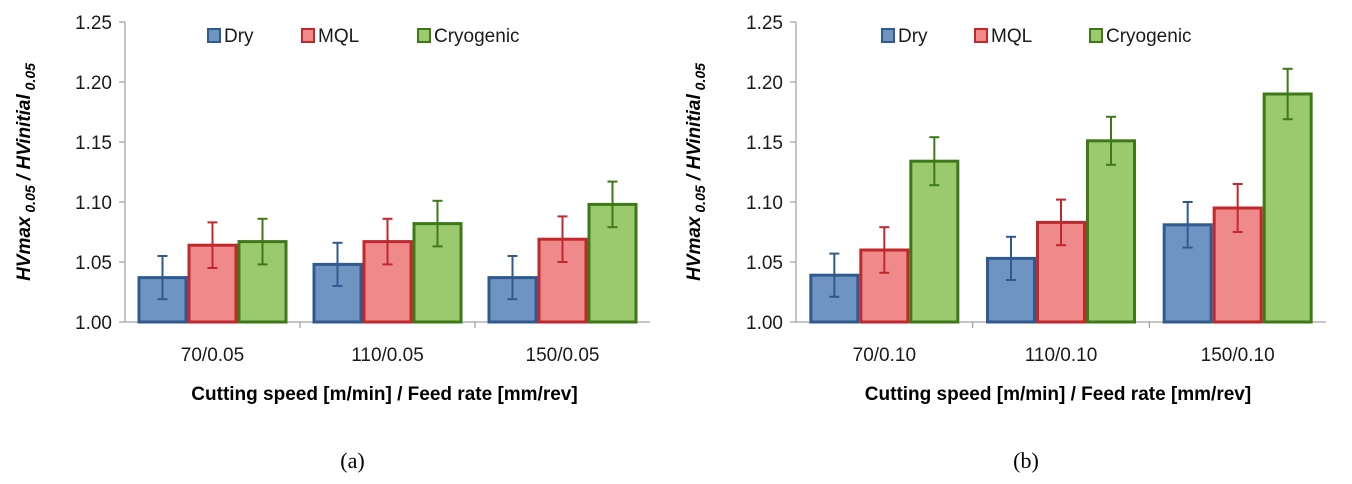 This screenshot has width=1352, height=484. I want to click on x-category-label: 110/0.10, so click(1061, 355).